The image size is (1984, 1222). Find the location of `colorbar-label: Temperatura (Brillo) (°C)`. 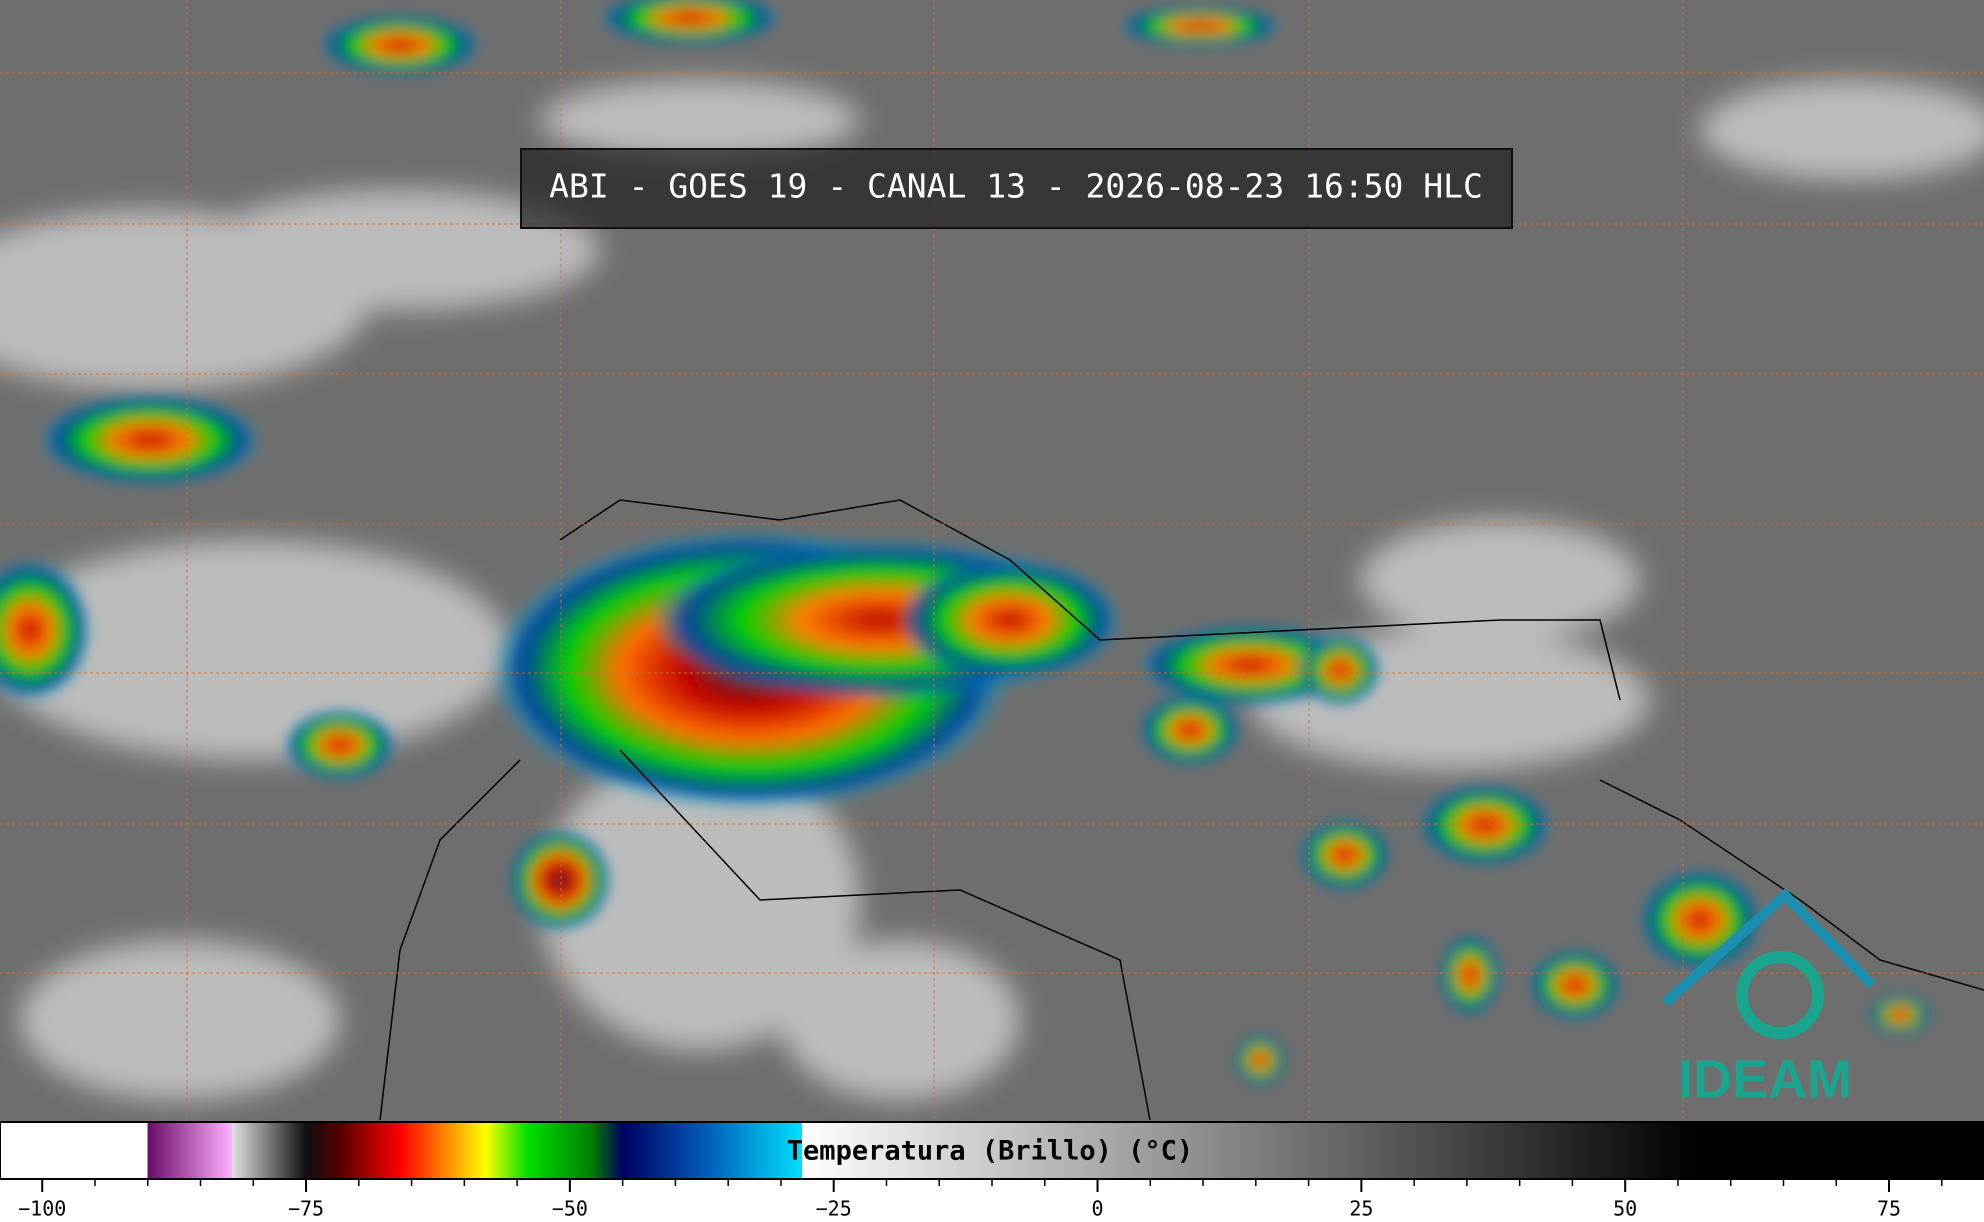

colorbar-label: Temperatura (Brillo) (°C) is located at coordinates (990, 1151).